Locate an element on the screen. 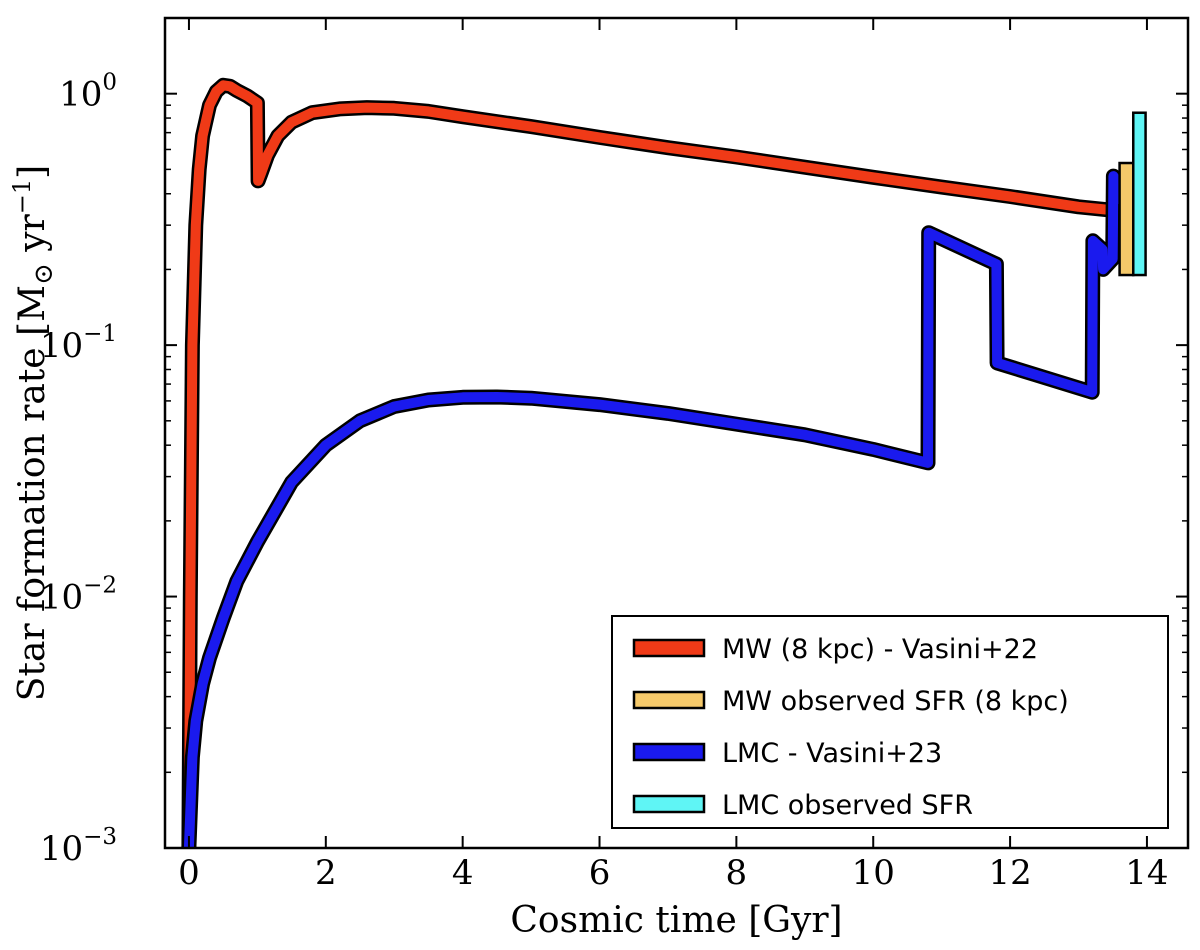 This screenshot has height=950, width=1200. legend-item: LMC - Vasini+23 is located at coordinates (787, 753).